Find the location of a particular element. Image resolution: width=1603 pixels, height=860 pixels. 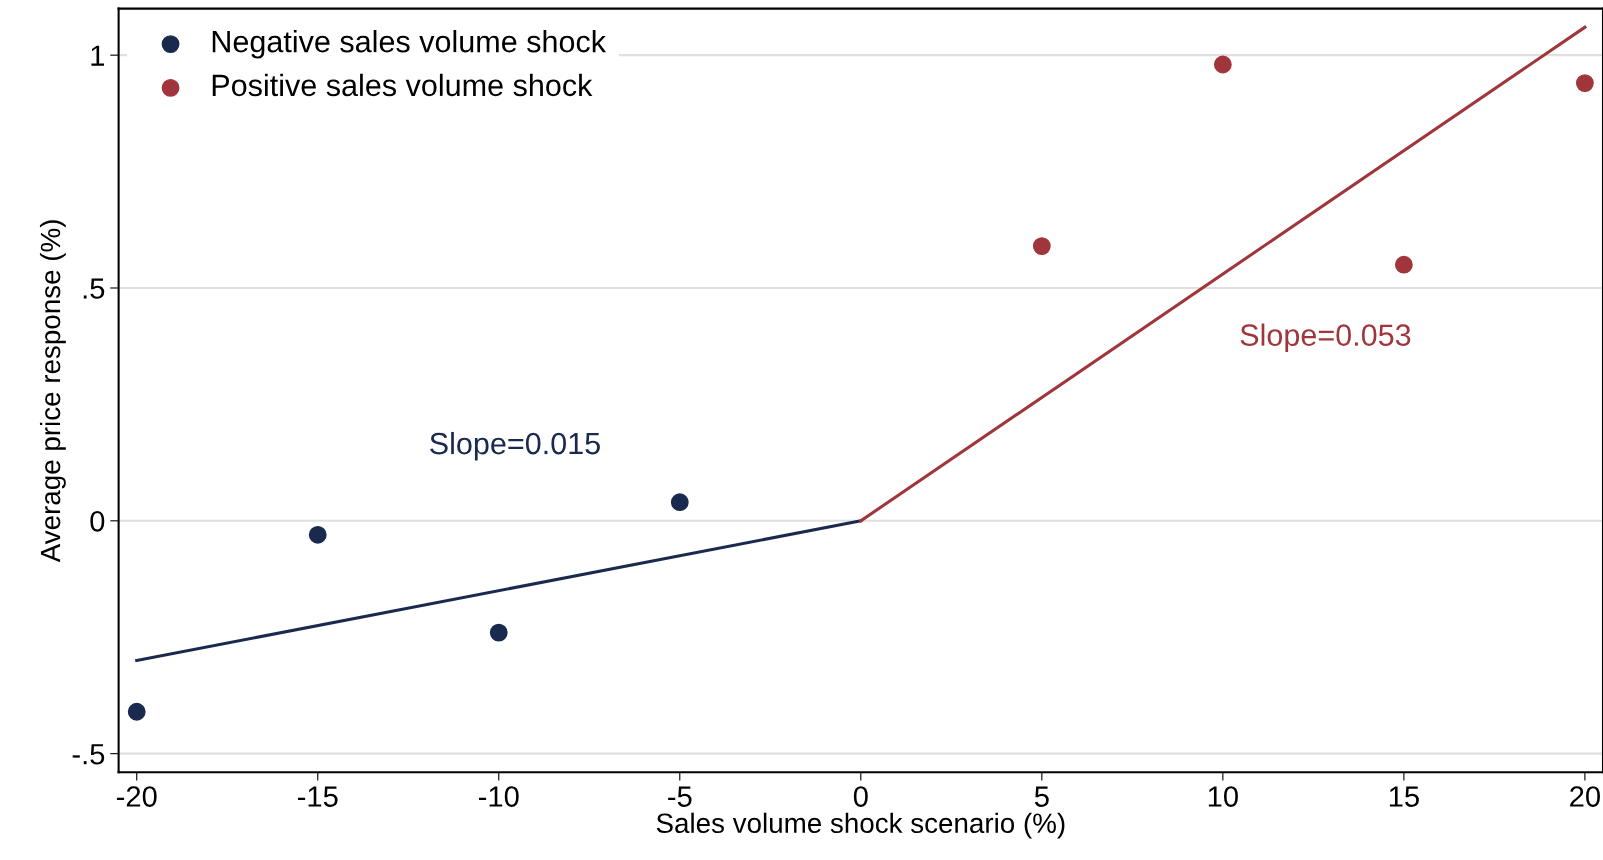

x-tick-label: -5 is located at coordinates (680, 796).